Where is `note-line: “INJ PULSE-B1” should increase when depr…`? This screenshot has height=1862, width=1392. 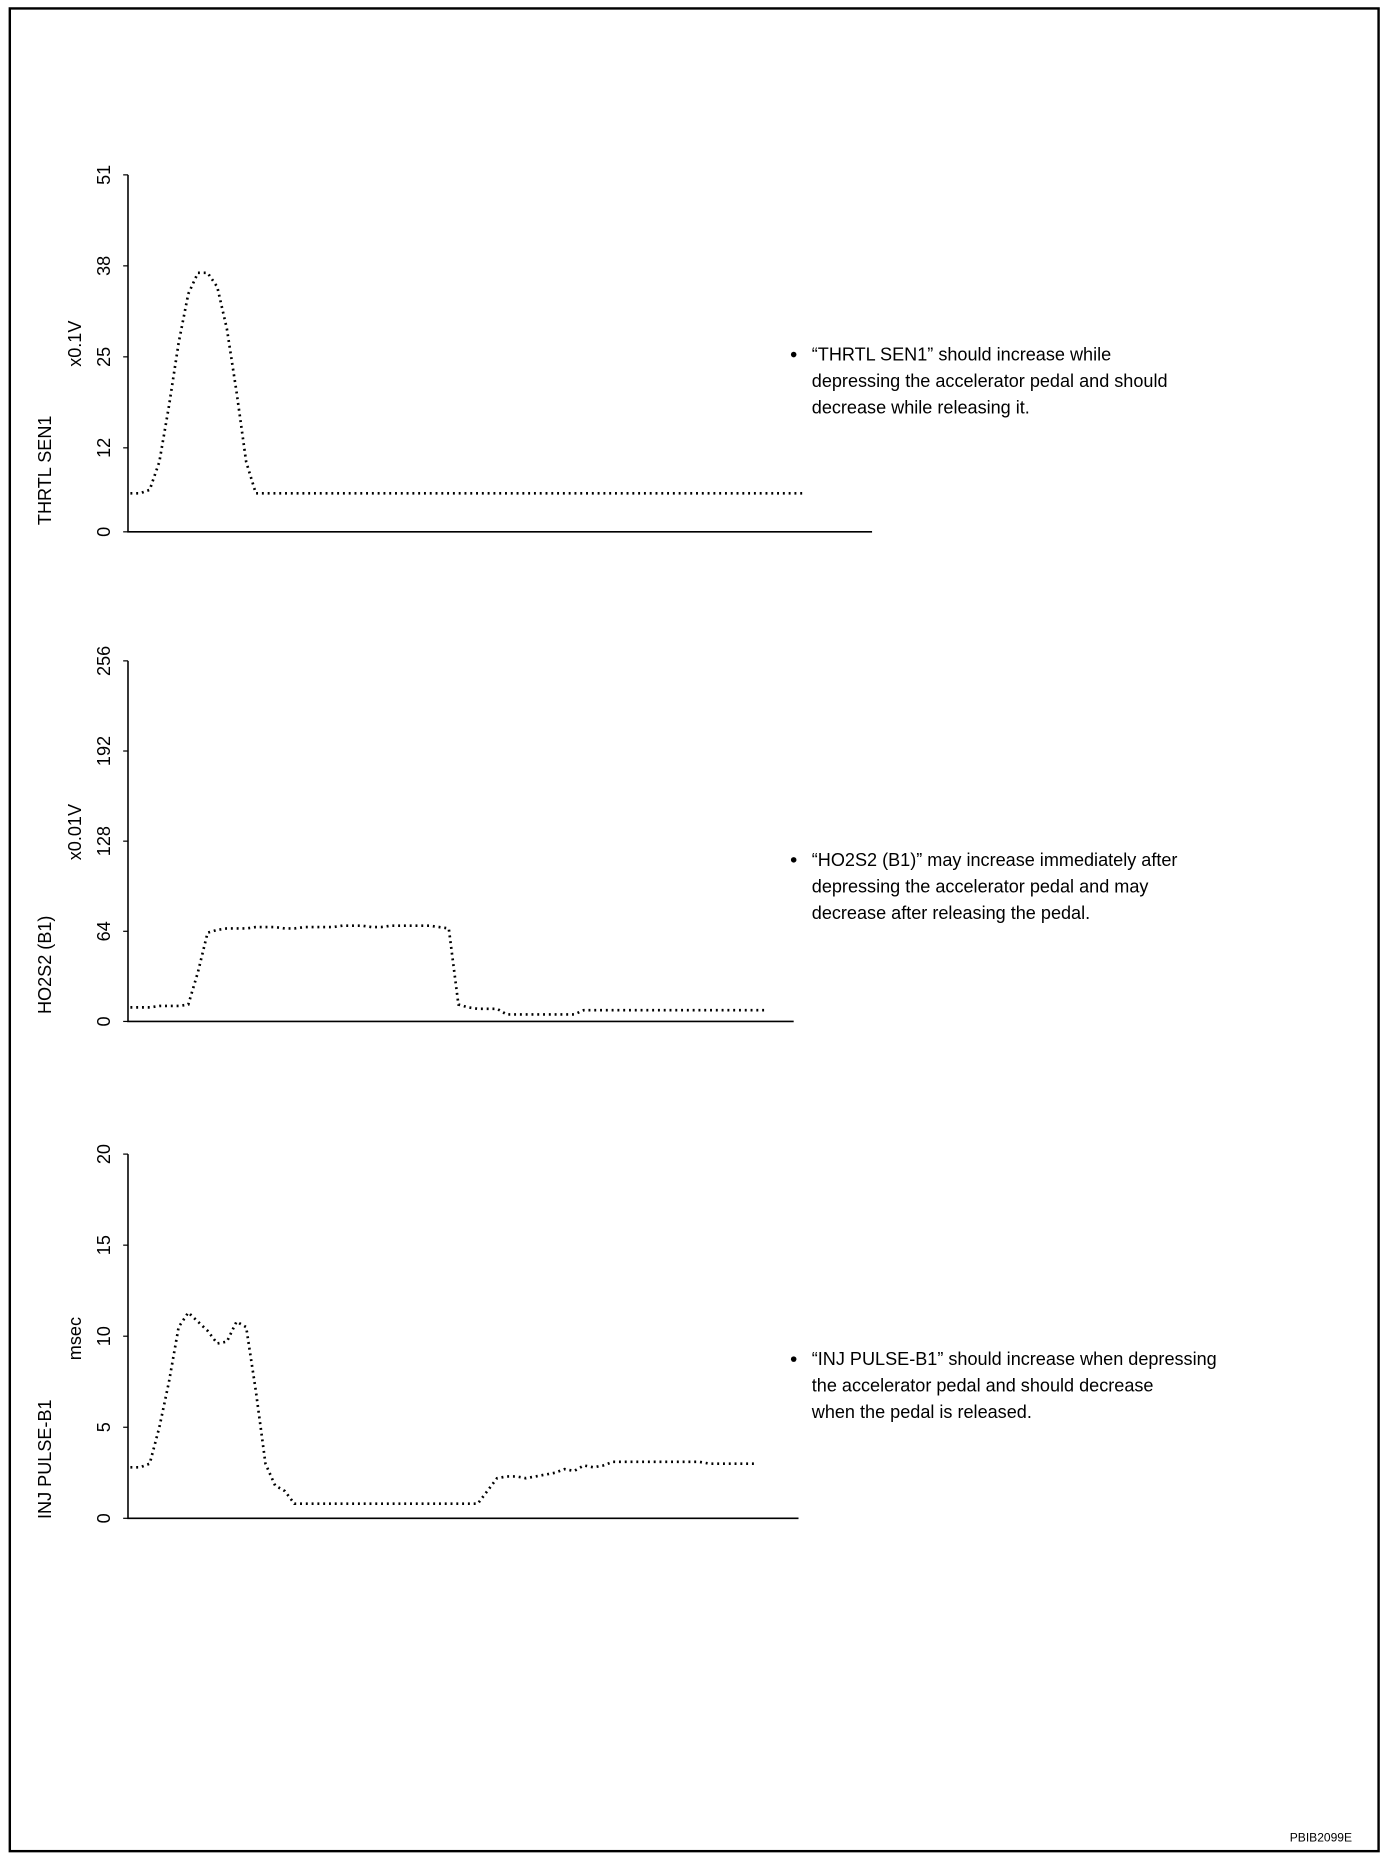 note-line: “INJ PULSE-B1” should increase when depr… is located at coordinates (1014, 1359).